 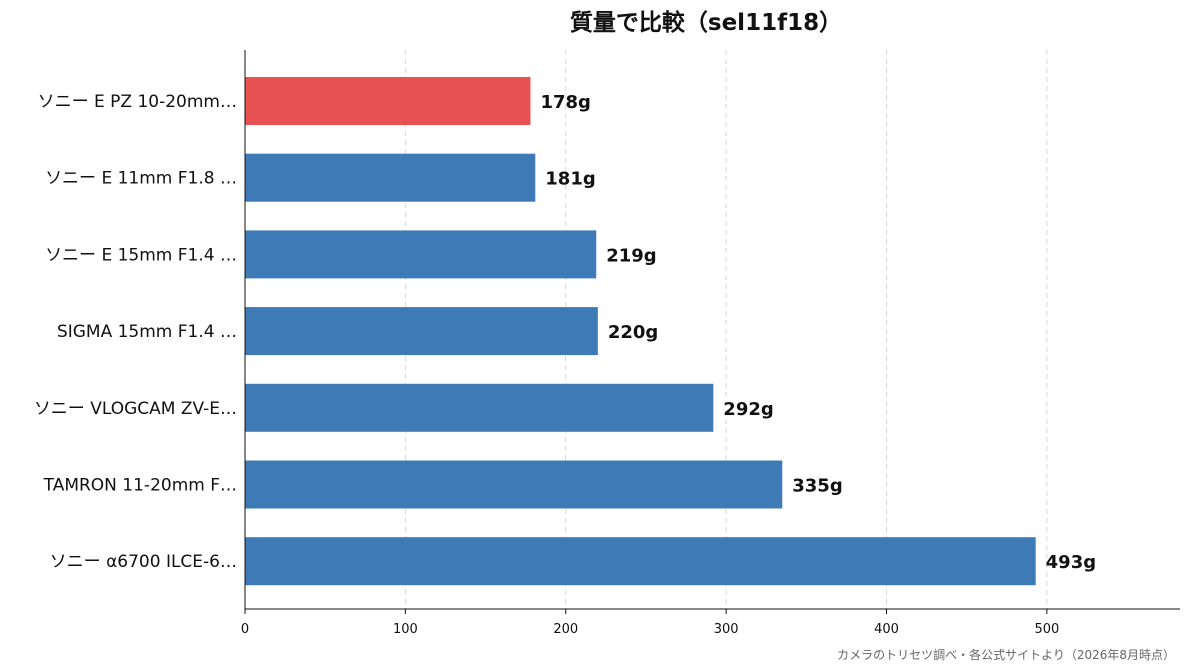 What do you see at coordinates (1006, 654) in the screenshot?
I see `source-note: カメラのトリセツ調べ・各公式サイトより（2026年8月時点）` at bounding box center [1006, 654].